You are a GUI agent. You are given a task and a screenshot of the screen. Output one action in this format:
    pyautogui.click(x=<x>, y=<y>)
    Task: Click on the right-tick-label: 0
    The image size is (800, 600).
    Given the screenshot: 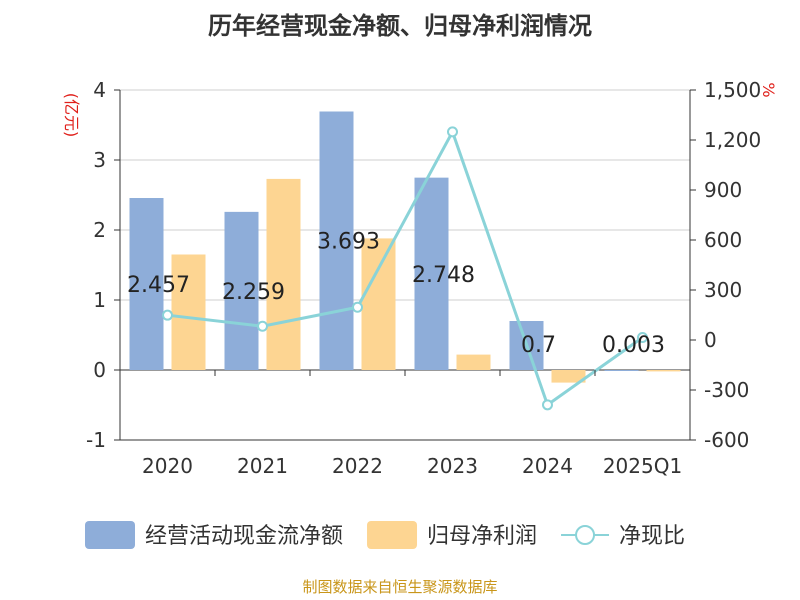 What is the action you would take?
    pyautogui.click(x=710, y=340)
    